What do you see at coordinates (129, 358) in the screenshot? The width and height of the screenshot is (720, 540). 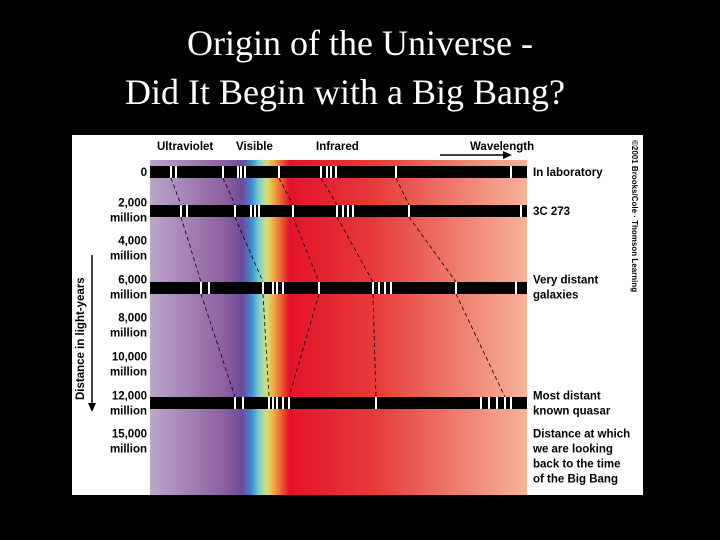 I see `distance-label: 10,000` at bounding box center [129, 358].